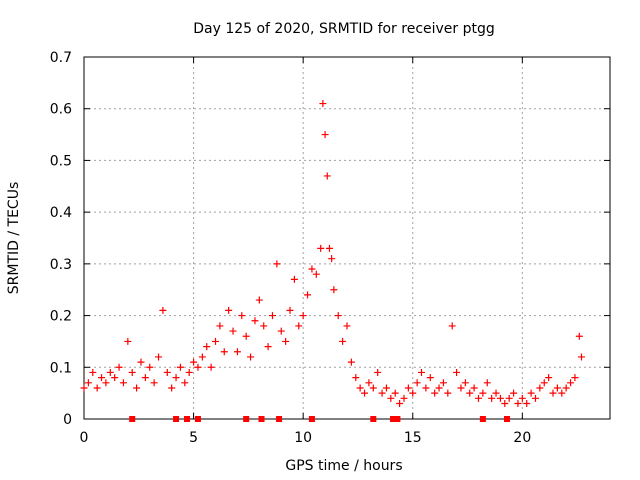 The height and width of the screenshot is (480, 640). I want to click on y-tick-label: 0.6, so click(61, 110).